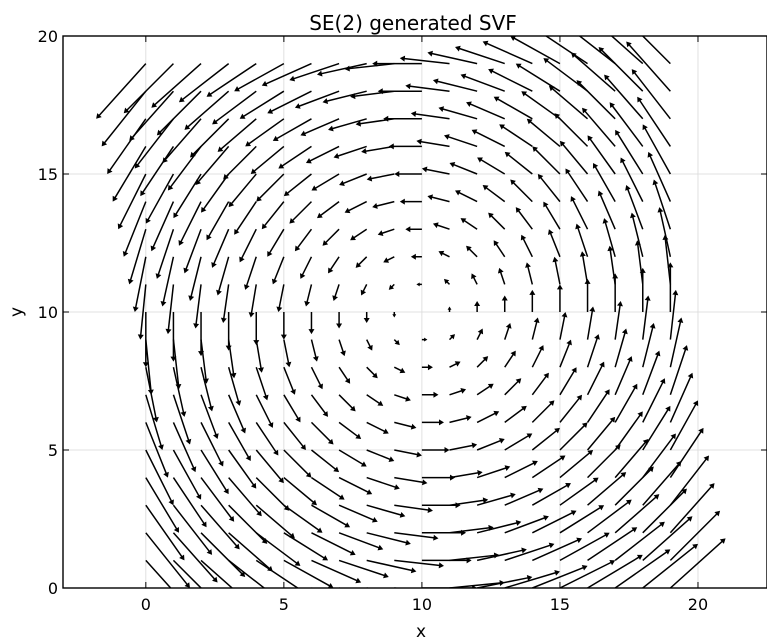 The width and height of the screenshot is (767, 642). What do you see at coordinates (48, 174) in the screenshot?
I see `y-tick-label: 15` at bounding box center [48, 174].